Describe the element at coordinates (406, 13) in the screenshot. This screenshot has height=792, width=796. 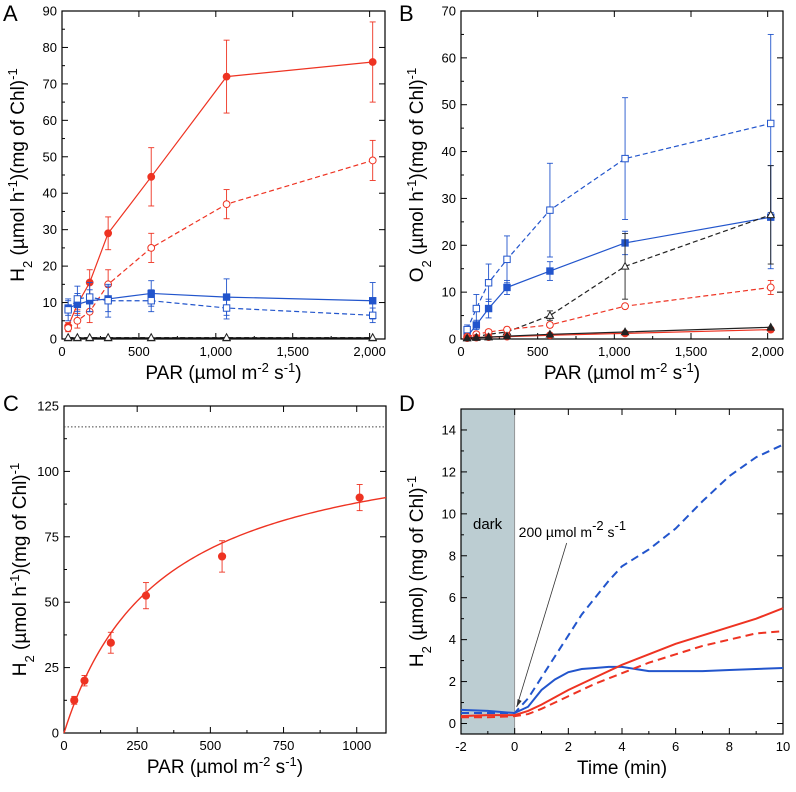
I see `panel-label-b: B` at that location.